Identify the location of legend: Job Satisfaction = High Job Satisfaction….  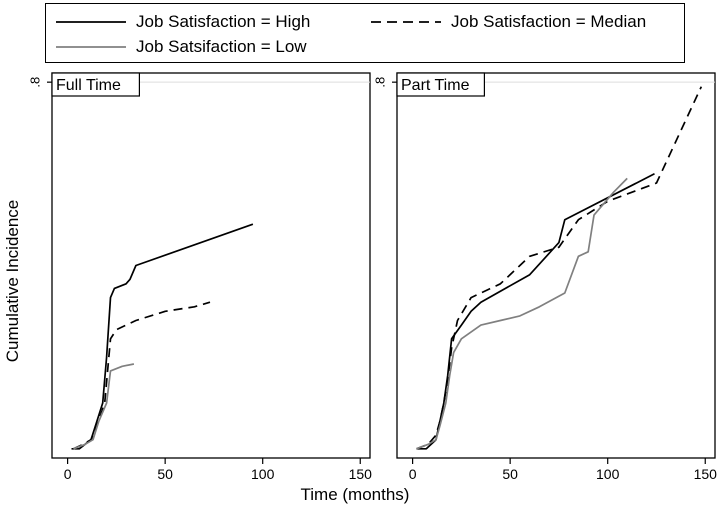
(365, 33).